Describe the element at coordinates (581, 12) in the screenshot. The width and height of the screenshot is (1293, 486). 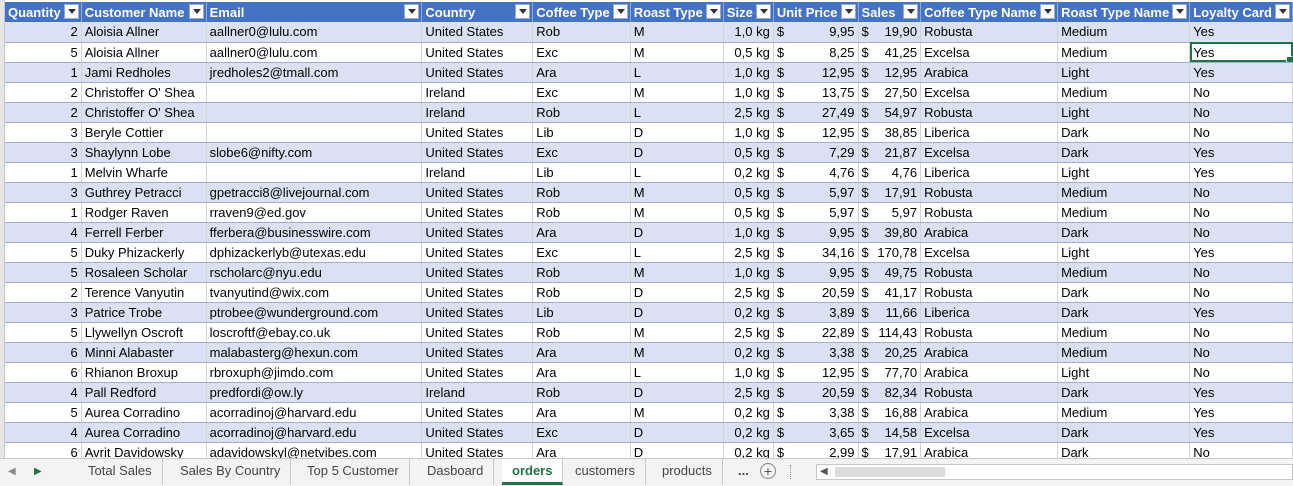
I see `column-header-coffee: Coffee Type` at that location.